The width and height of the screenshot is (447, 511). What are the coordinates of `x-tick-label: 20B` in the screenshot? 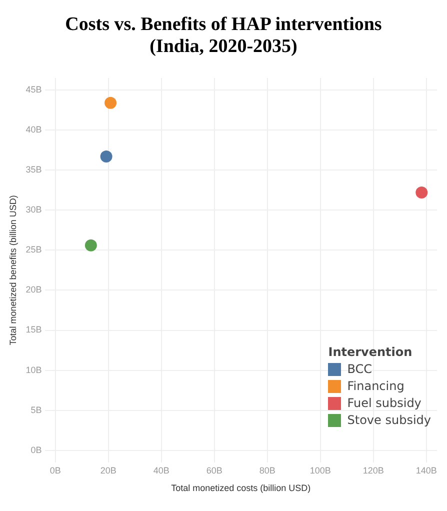 It's located at (108, 470).